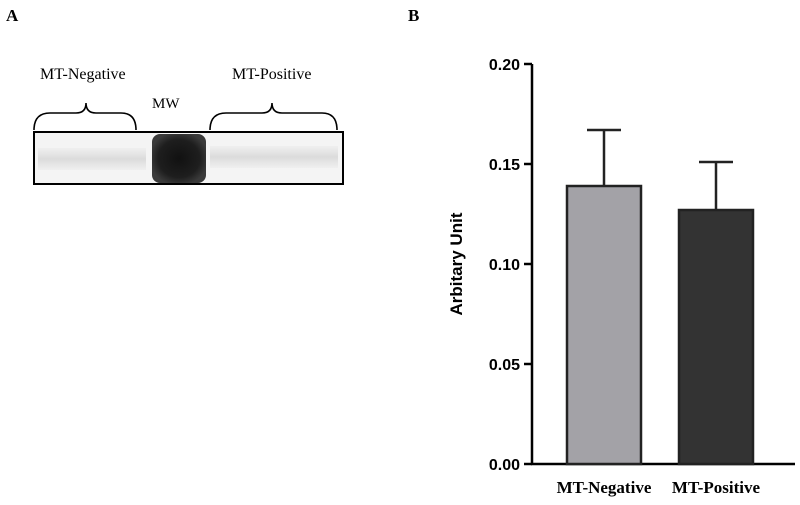  I want to click on positive-lane-band, so click(274, 157).